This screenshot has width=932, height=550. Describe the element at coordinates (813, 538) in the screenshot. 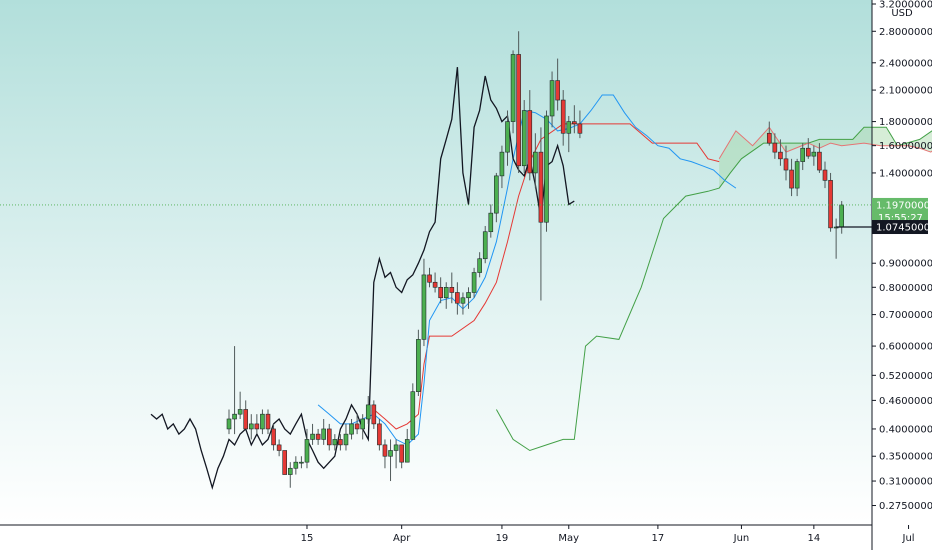

I see `date-tick-label: 14` at that location.